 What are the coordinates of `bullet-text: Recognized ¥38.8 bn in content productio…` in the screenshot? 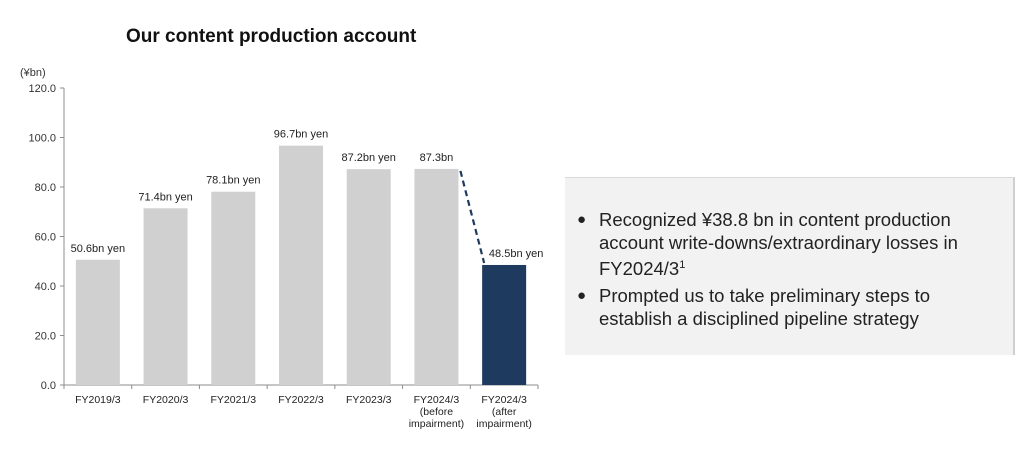 It's located at (778, 244).